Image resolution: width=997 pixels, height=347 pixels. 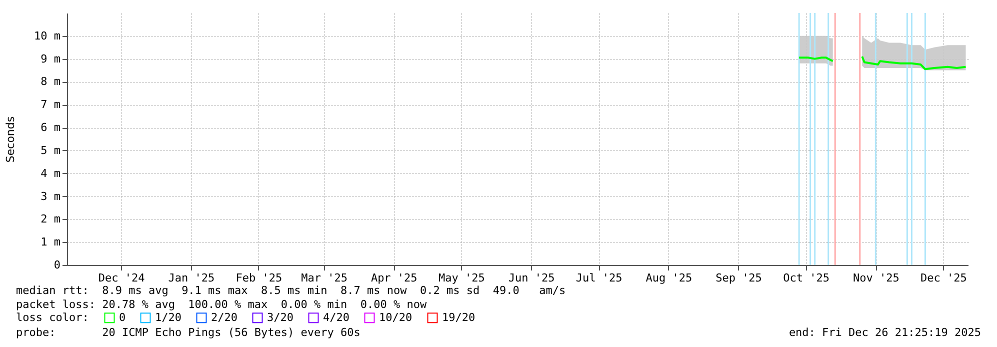 What do you see at coordinates (47, 35) in the screenshot?
I see `y-tick-label: 10 m` at bounding box center [47, 35].